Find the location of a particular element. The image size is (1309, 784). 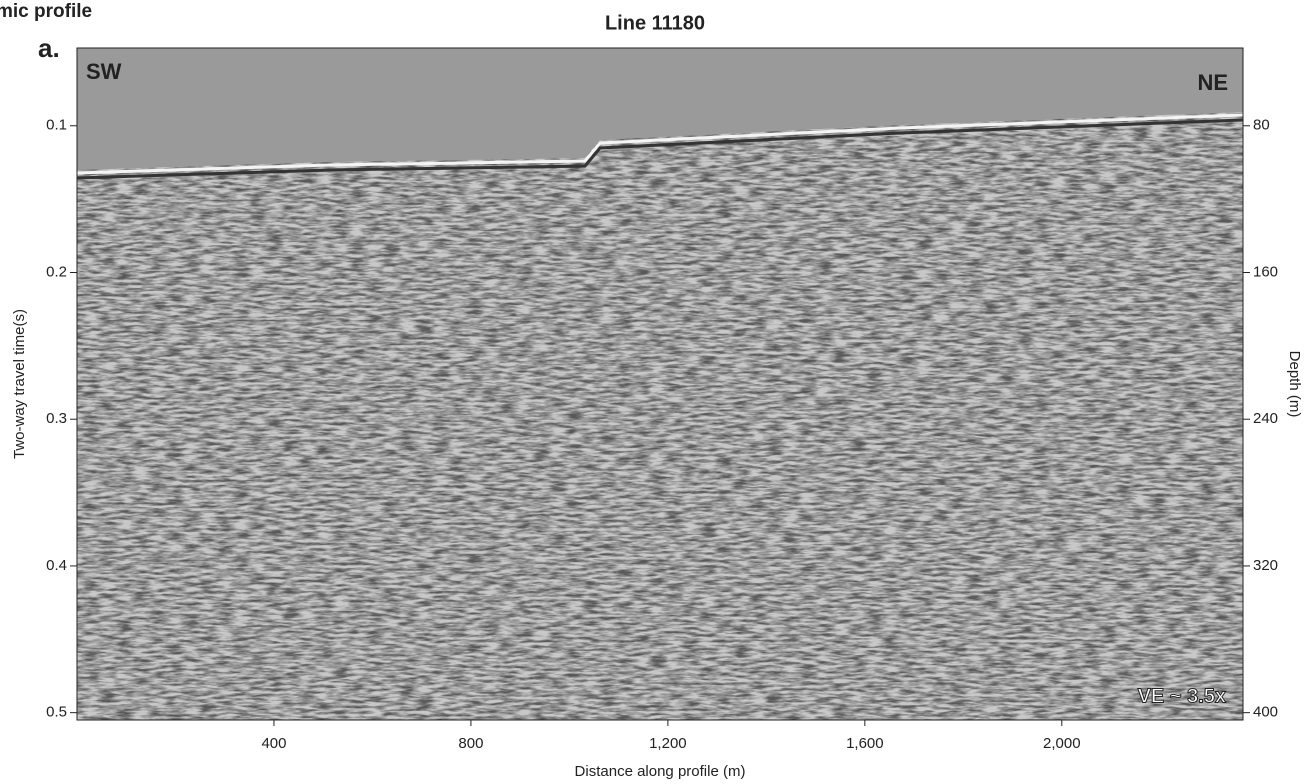

y-tick-label: 0.1 is located at coordinates (56, 125).